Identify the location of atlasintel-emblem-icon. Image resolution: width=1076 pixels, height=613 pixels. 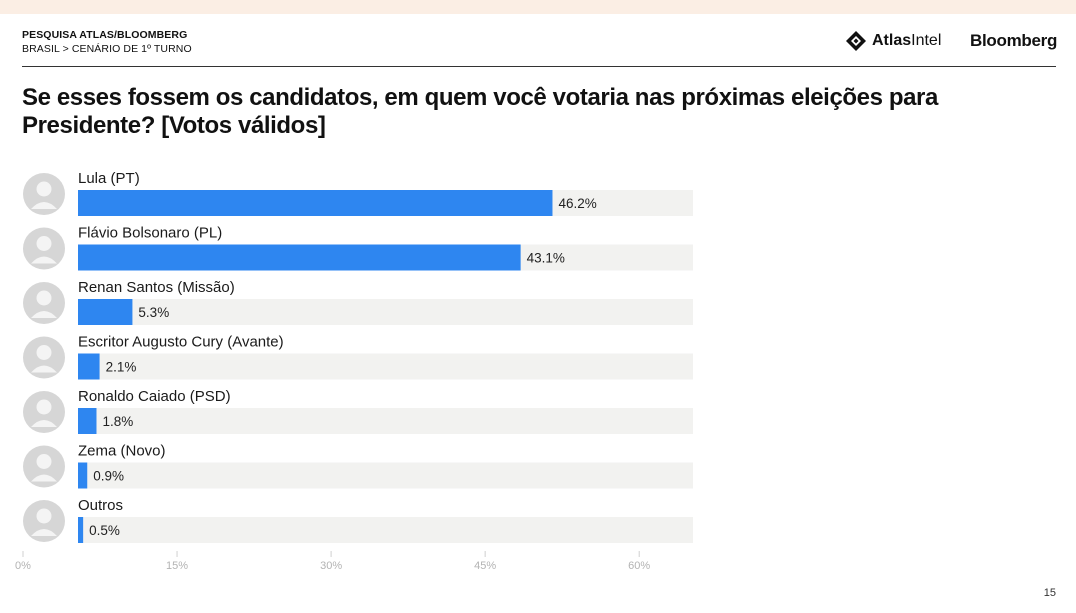
(856, 41).